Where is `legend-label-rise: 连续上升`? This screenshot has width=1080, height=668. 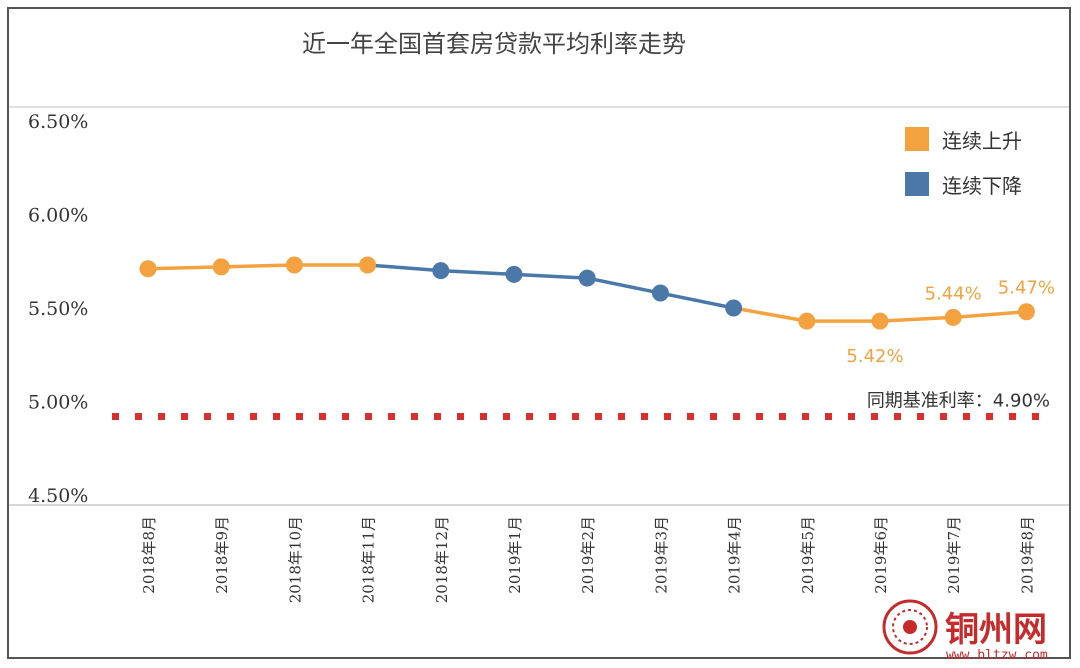 legend-label-rise: 连续上升 is located at coordinates (982, 141).